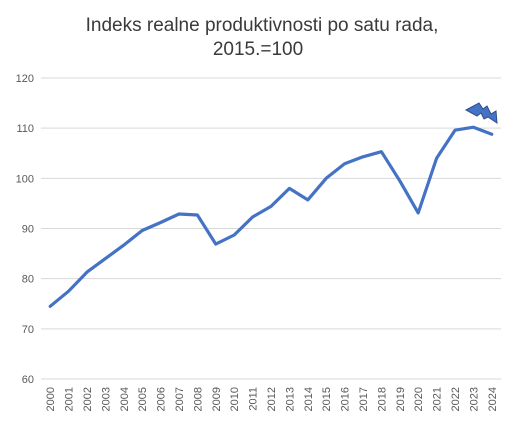 Image resolution: width=517 pixels, height=428 pixels. I want to click on x-tick-label: 2021, so click(438, 399).